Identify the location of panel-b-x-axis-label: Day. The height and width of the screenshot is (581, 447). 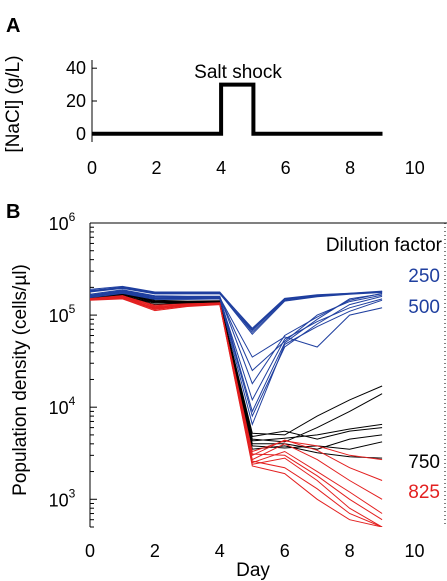
(253, 570).